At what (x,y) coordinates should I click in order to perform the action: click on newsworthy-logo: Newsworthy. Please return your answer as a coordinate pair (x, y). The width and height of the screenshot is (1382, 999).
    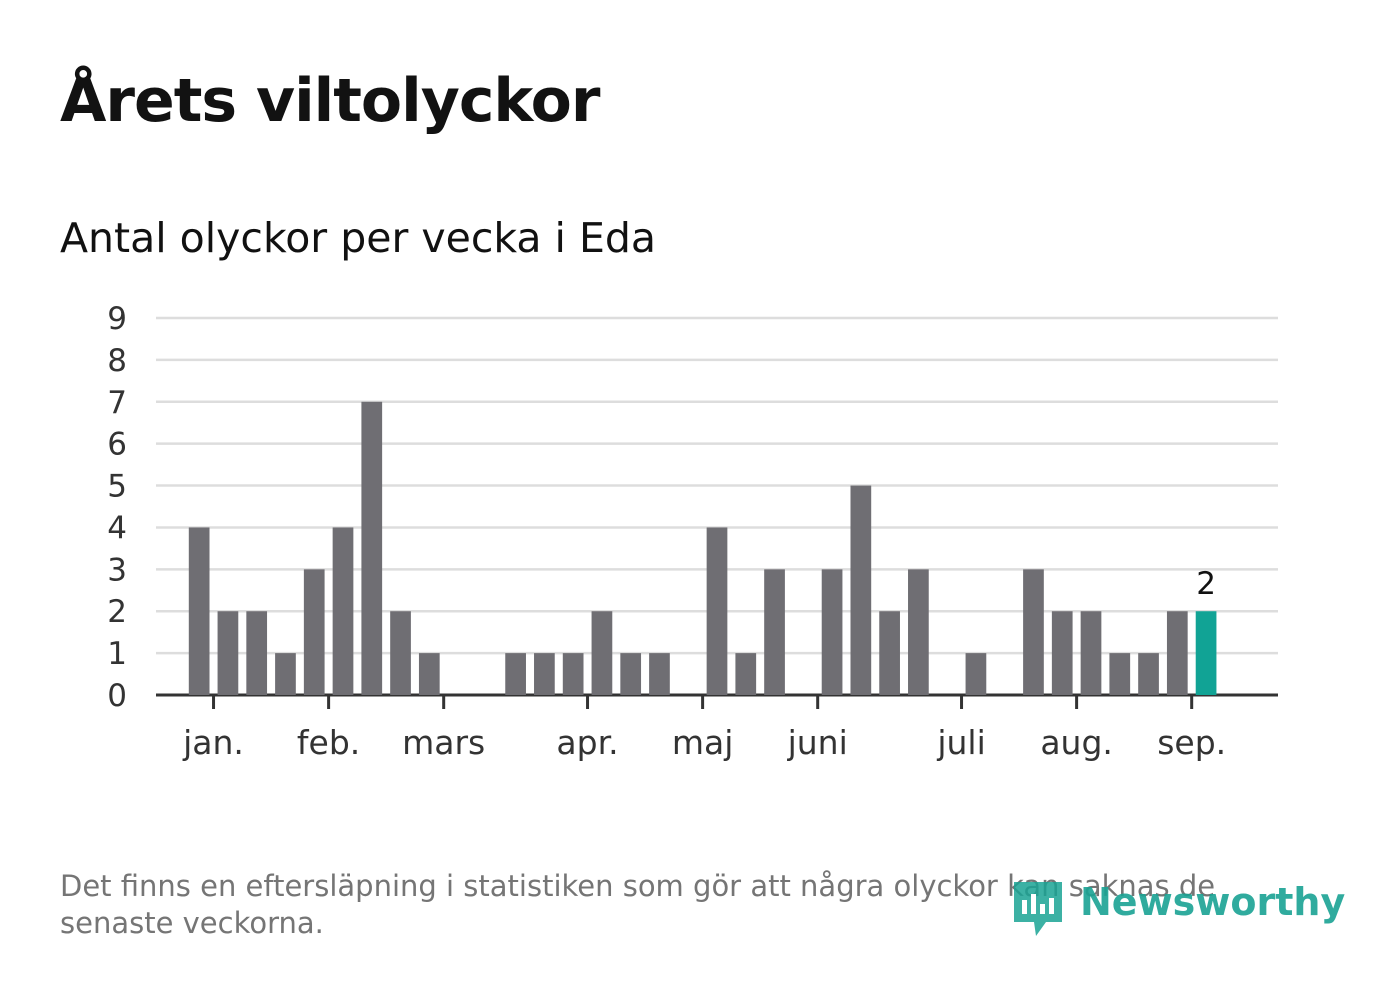
    Looking at the image, I should click on (1177, 907).